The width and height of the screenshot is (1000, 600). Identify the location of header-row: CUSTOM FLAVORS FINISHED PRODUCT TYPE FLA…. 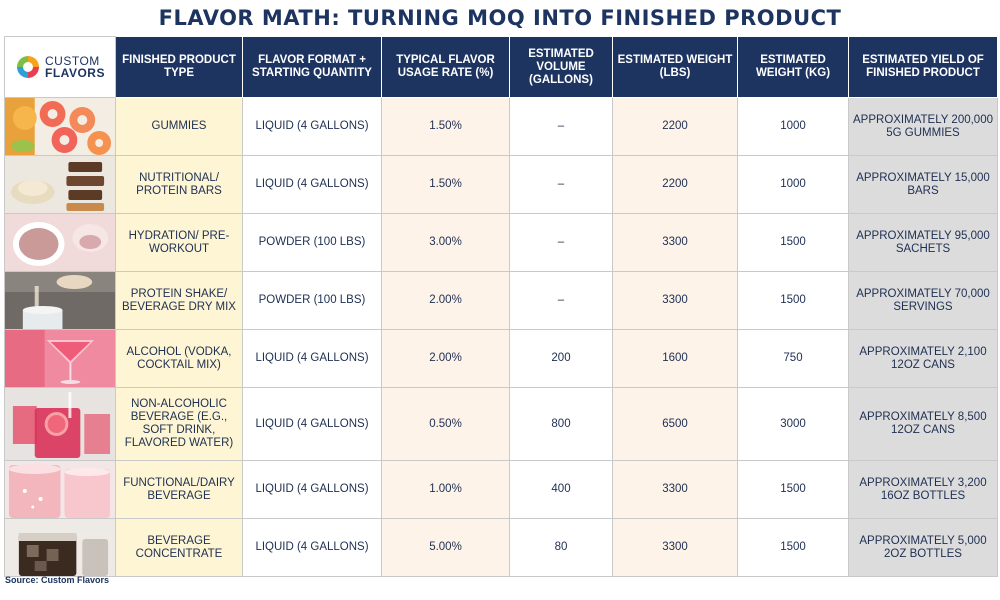
(501, 67).